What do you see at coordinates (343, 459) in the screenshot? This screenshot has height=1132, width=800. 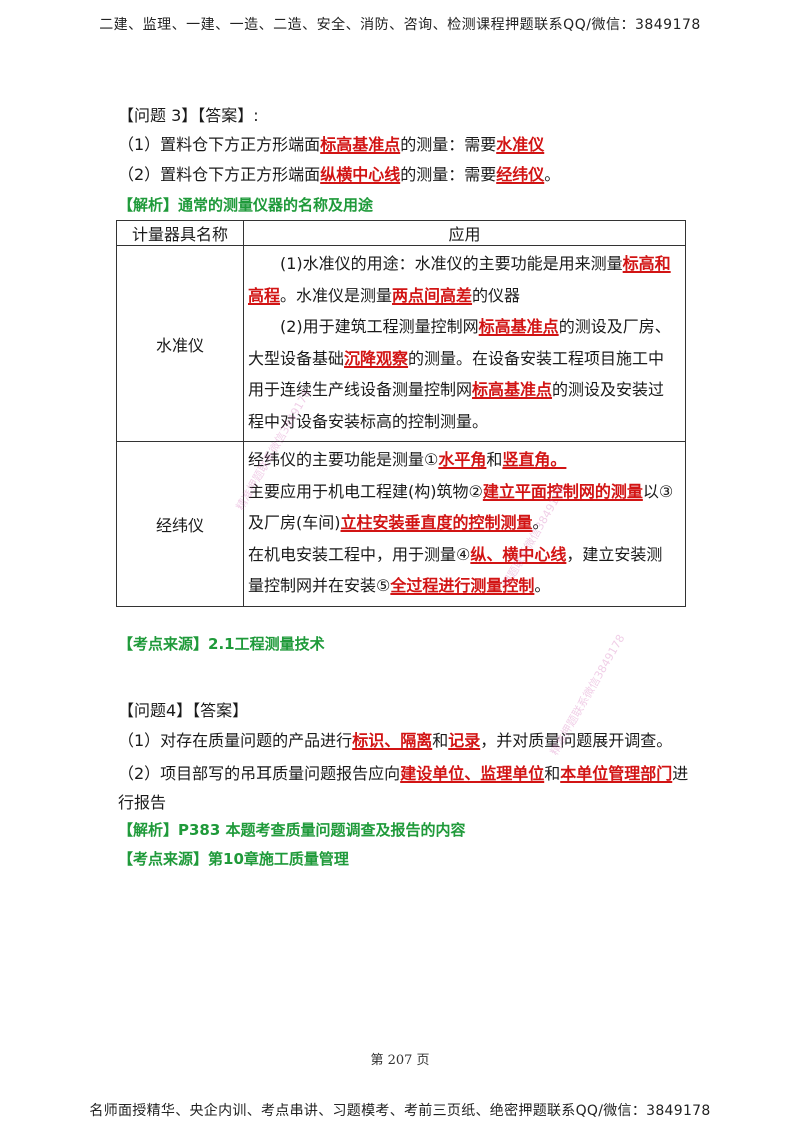 I see `text: 经纬仪的主要功能是测量①` at bounding box center [343, 459].